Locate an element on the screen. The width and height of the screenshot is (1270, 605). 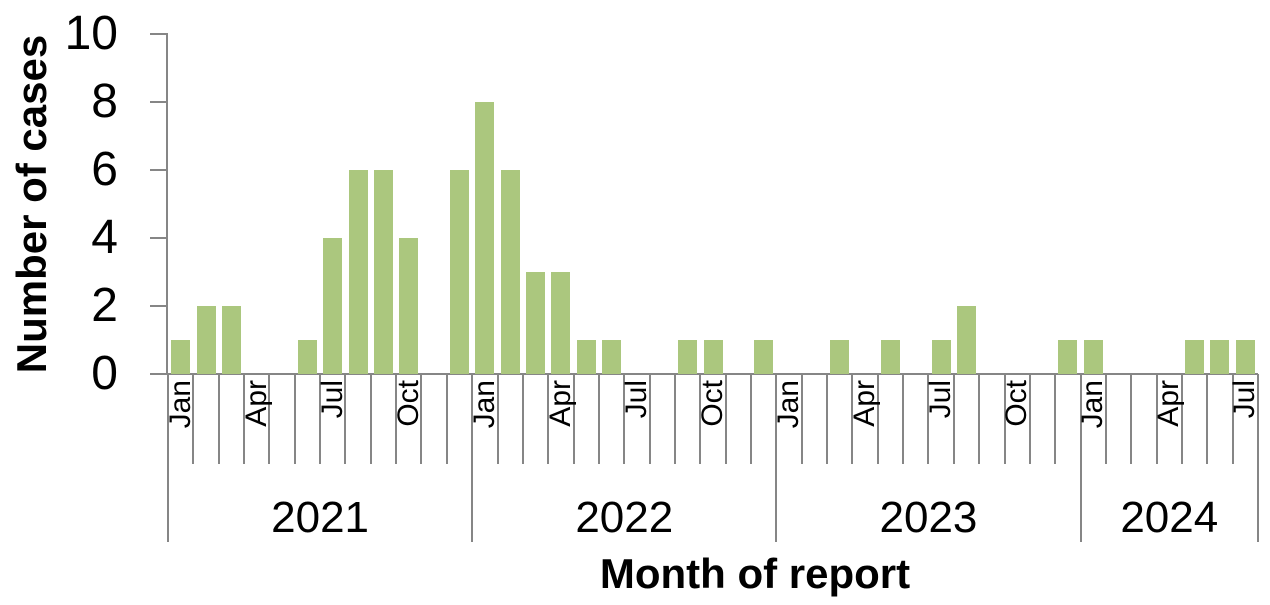
y-tick-label-6: 6 is located at coordinates (104, 169).